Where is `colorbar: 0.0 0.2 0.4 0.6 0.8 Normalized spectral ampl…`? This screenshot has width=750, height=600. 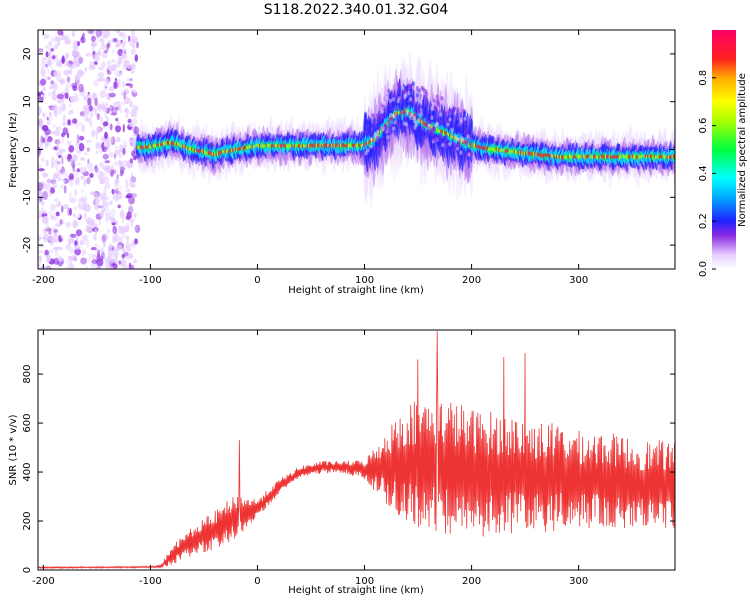
colorbar: 0.0 0.2 0.4 0.6 0.8 Normalized spectral ampl… is located at coordinates (723, 153).